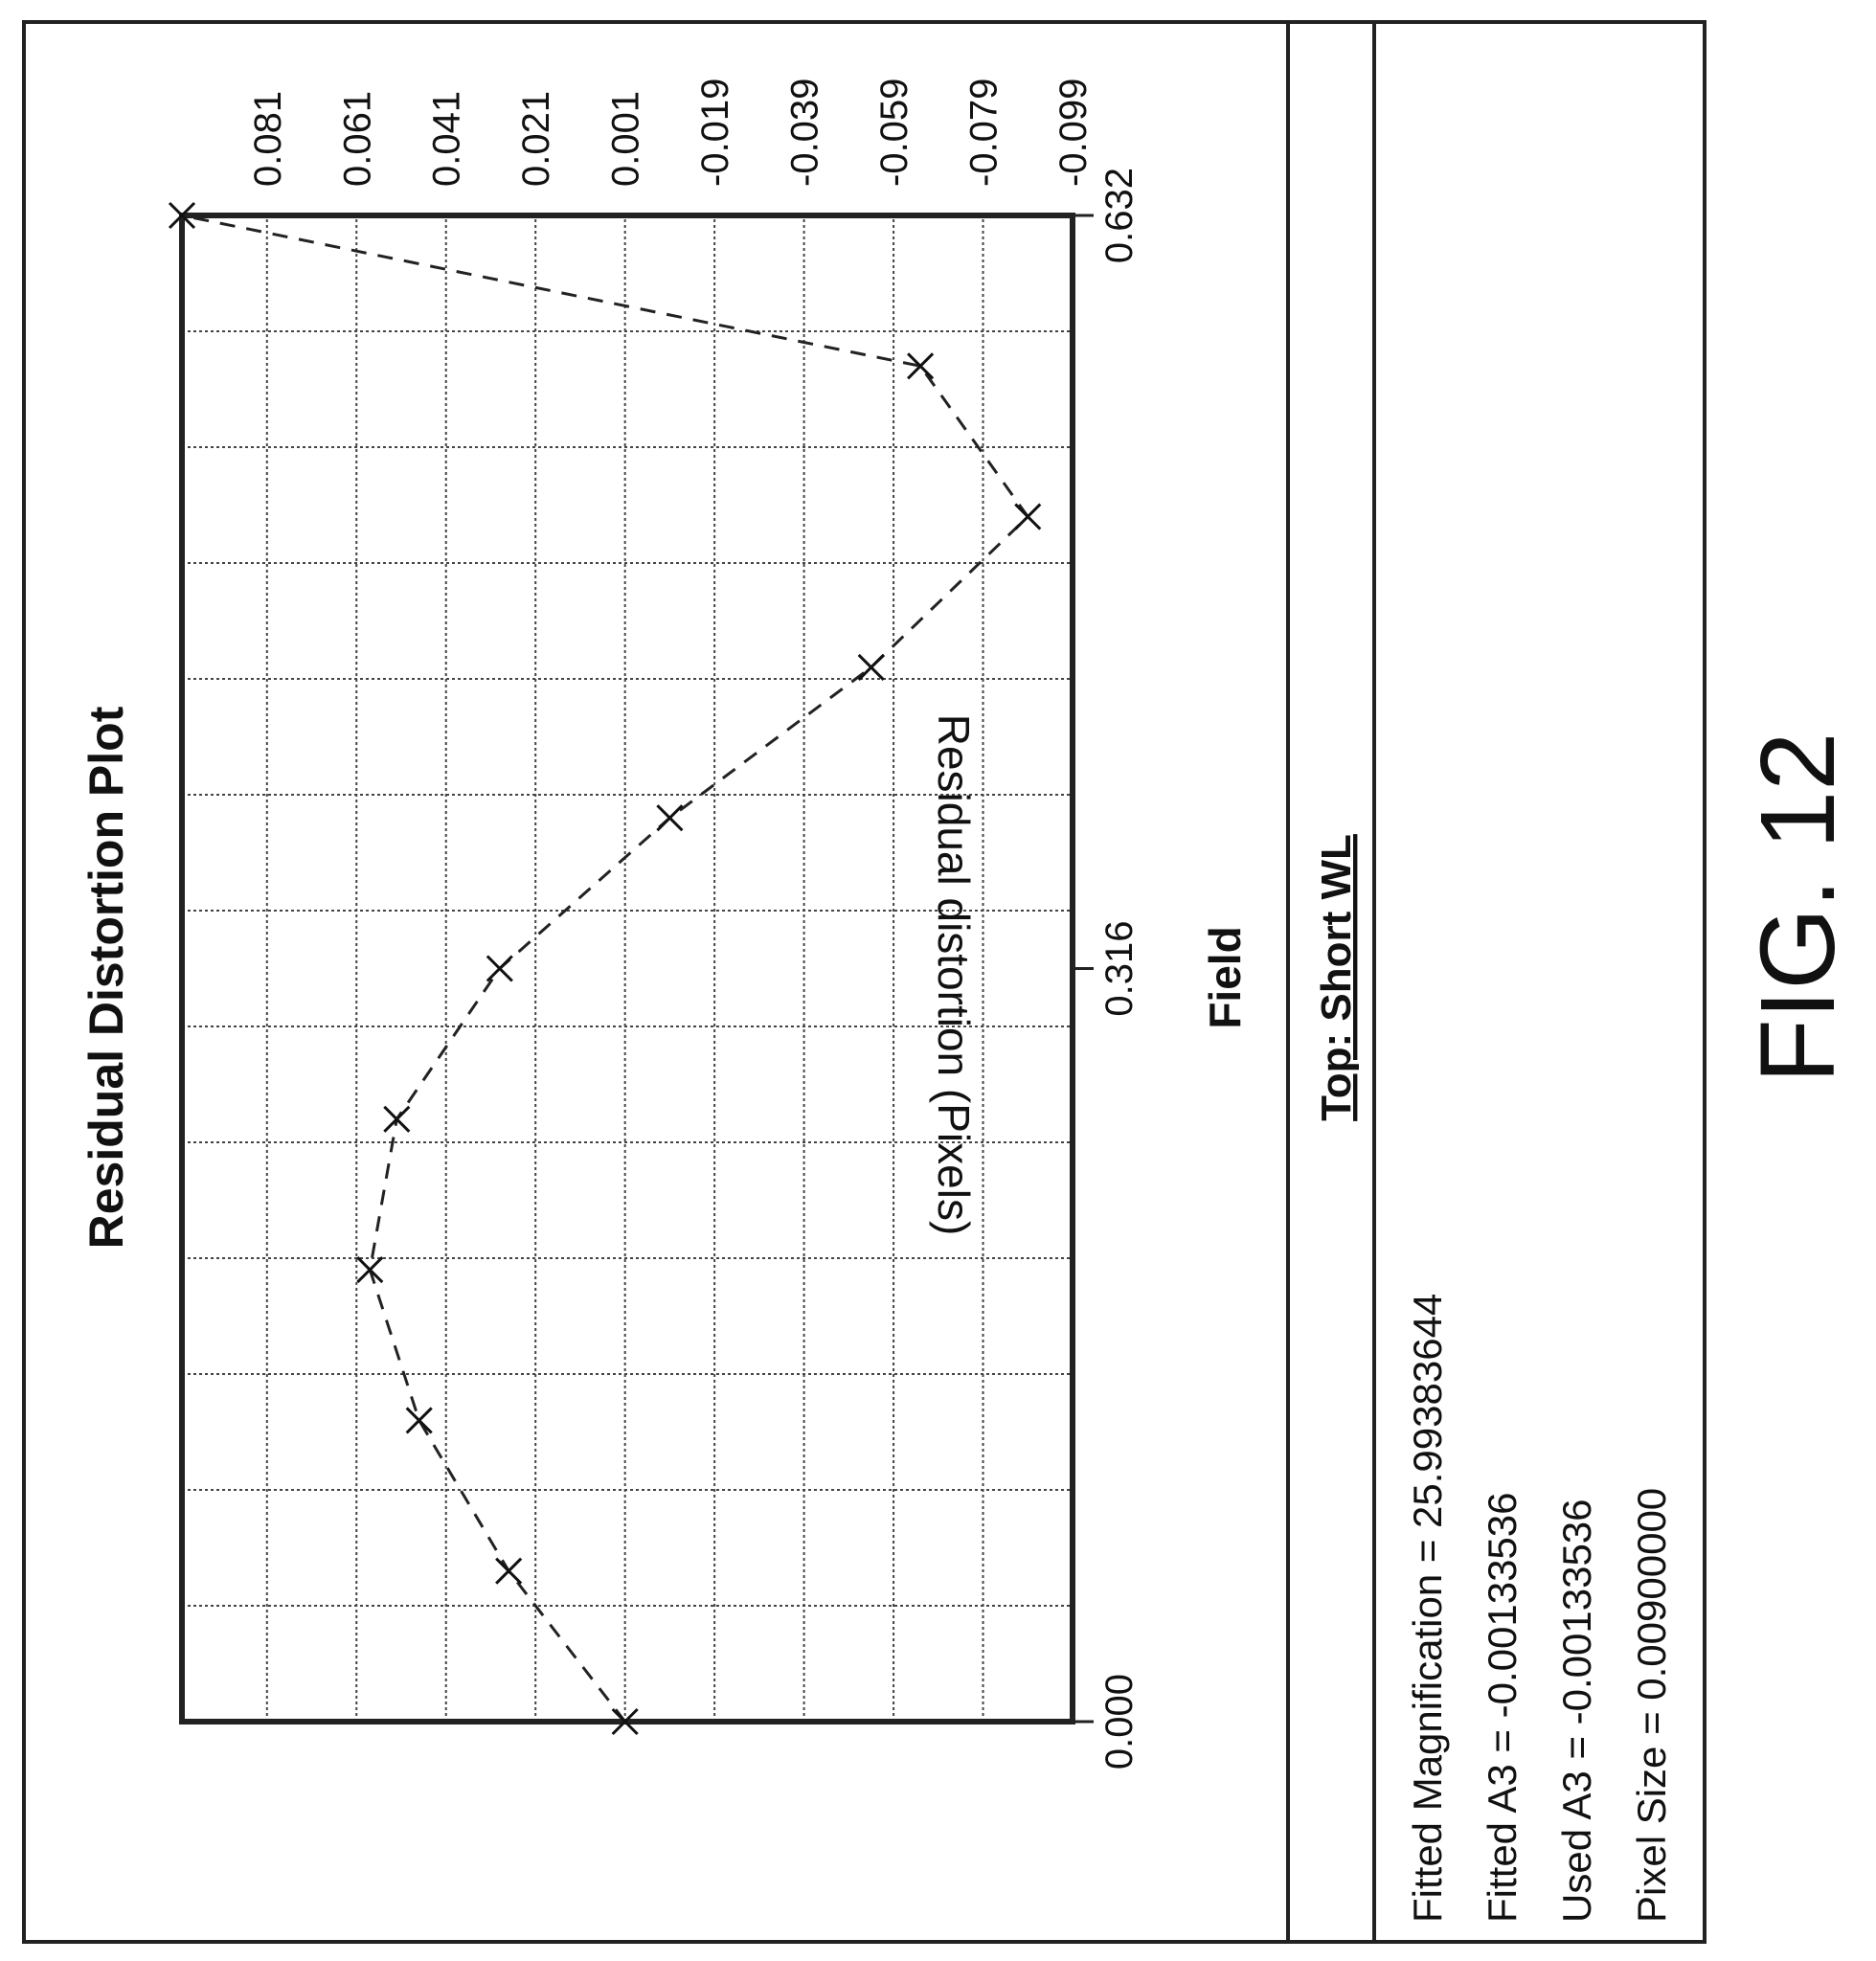 The image size is (1876, 1961). I want to click on x-axis-label: Field, so click(1225, 977).